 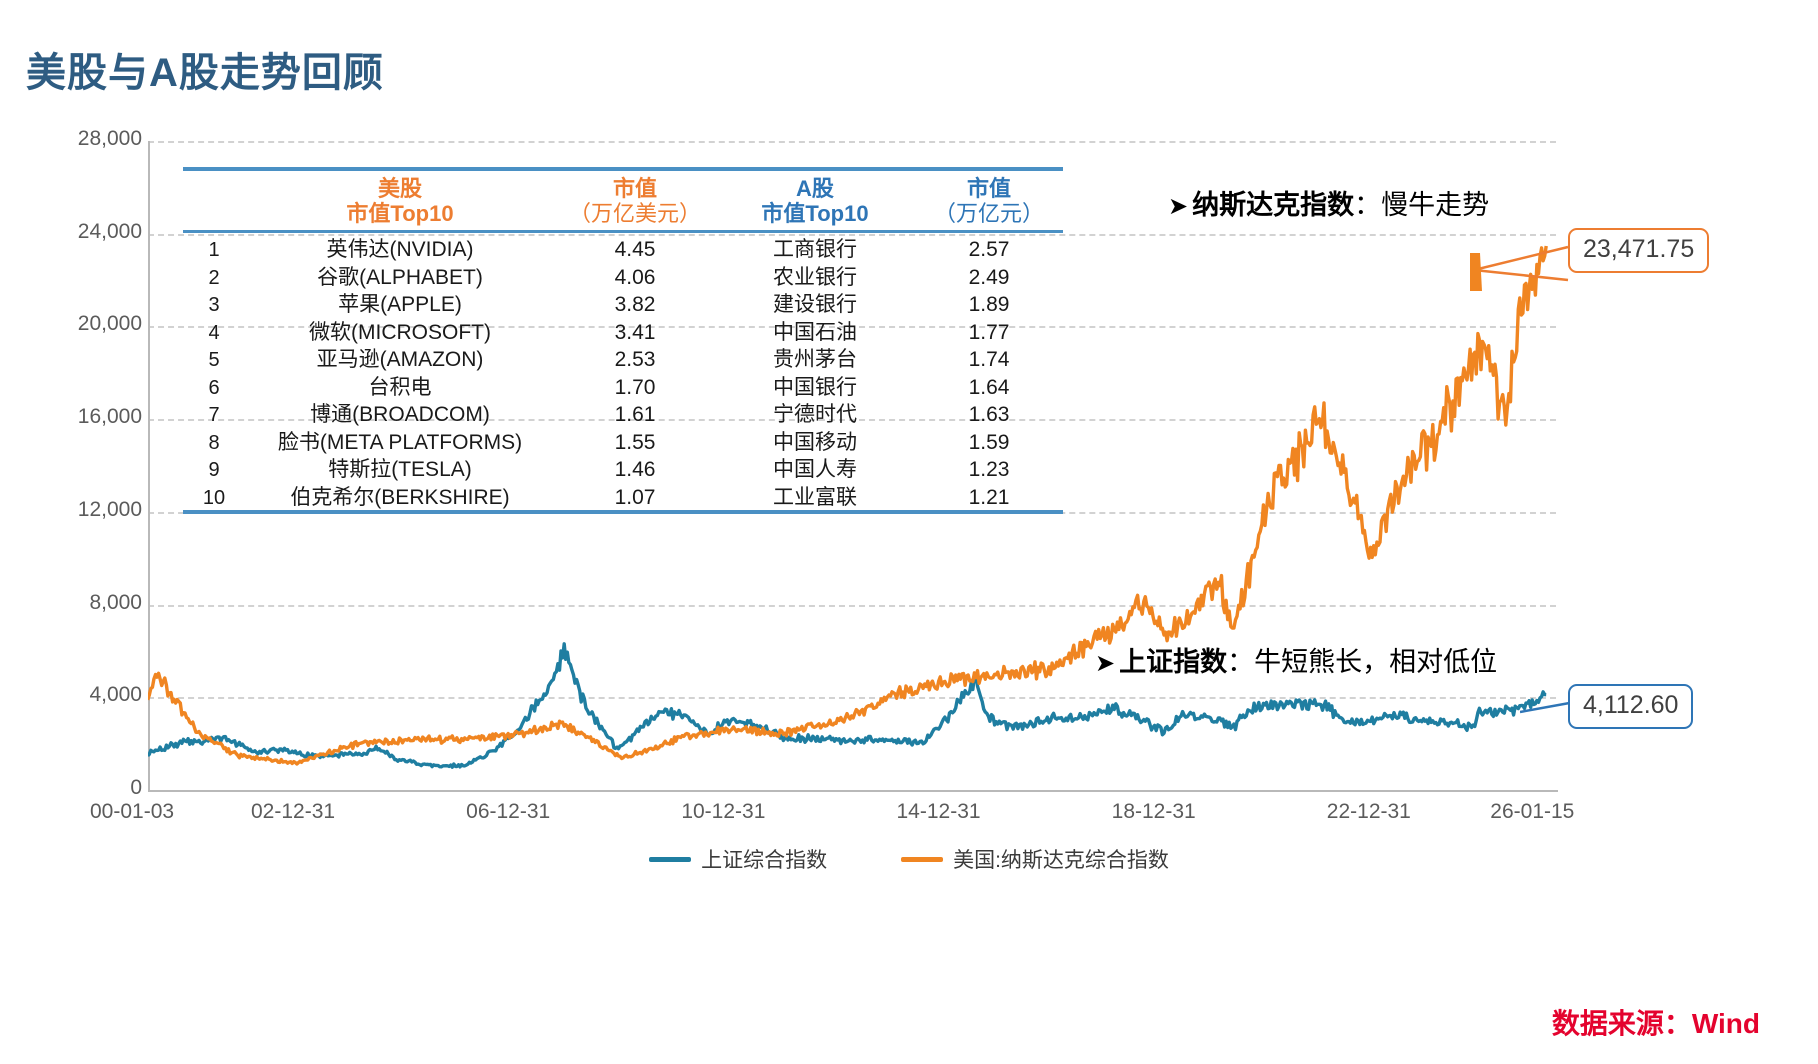 I want to click on legend-item: 美国:纳斯达克综合指数, so click(x=1035, y=859).